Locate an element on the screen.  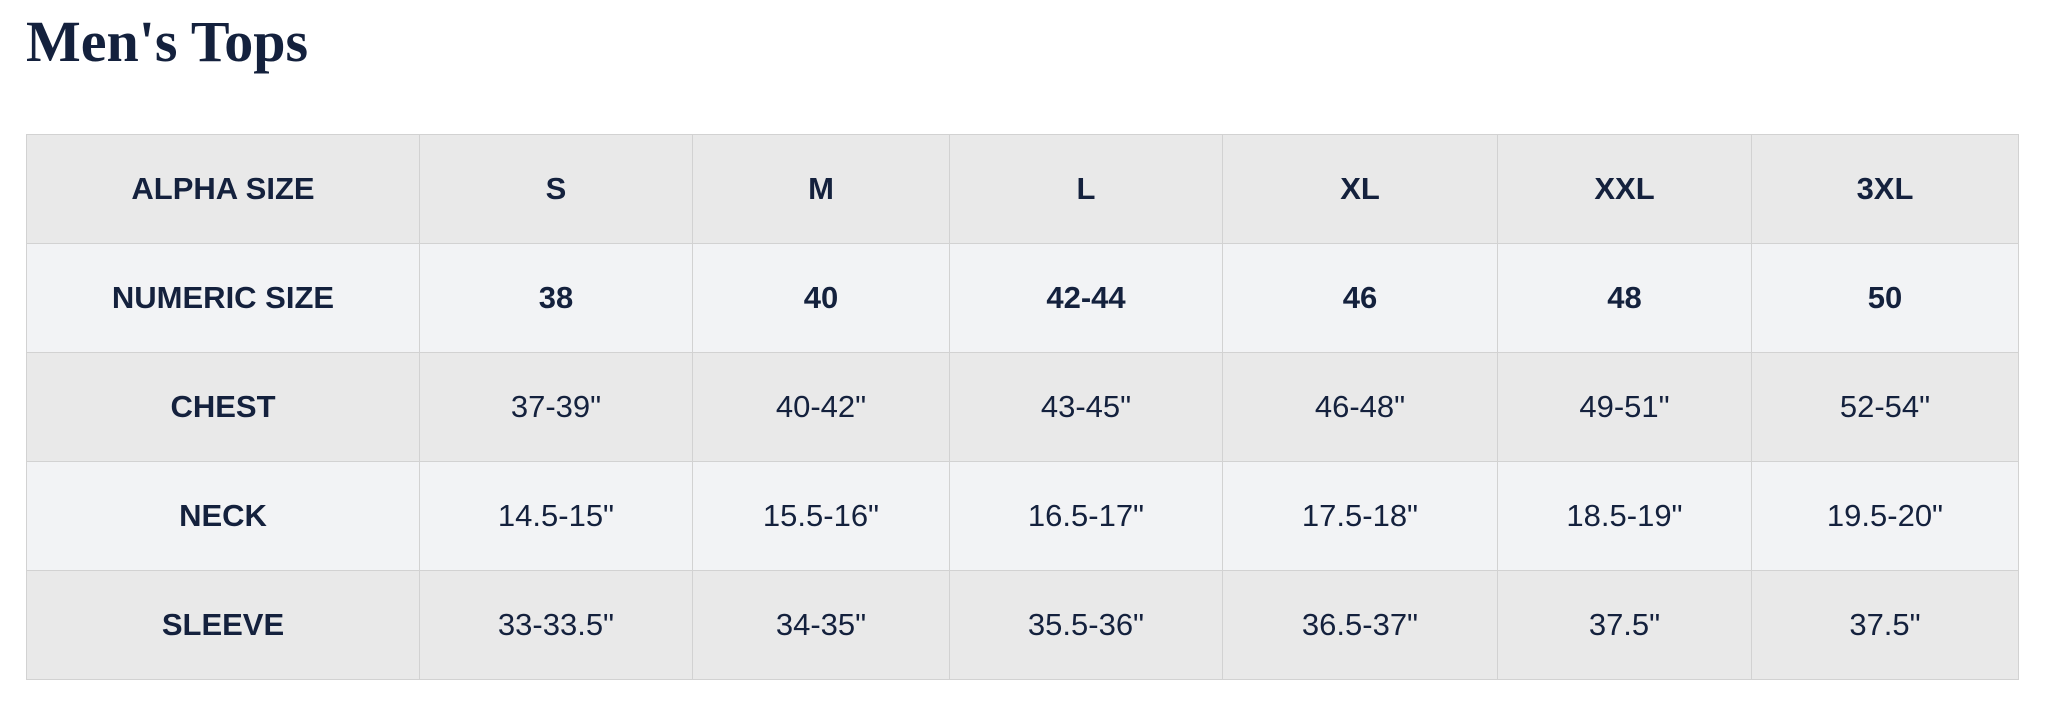
table-cell: XXL is located at coordinates (1624, 189).